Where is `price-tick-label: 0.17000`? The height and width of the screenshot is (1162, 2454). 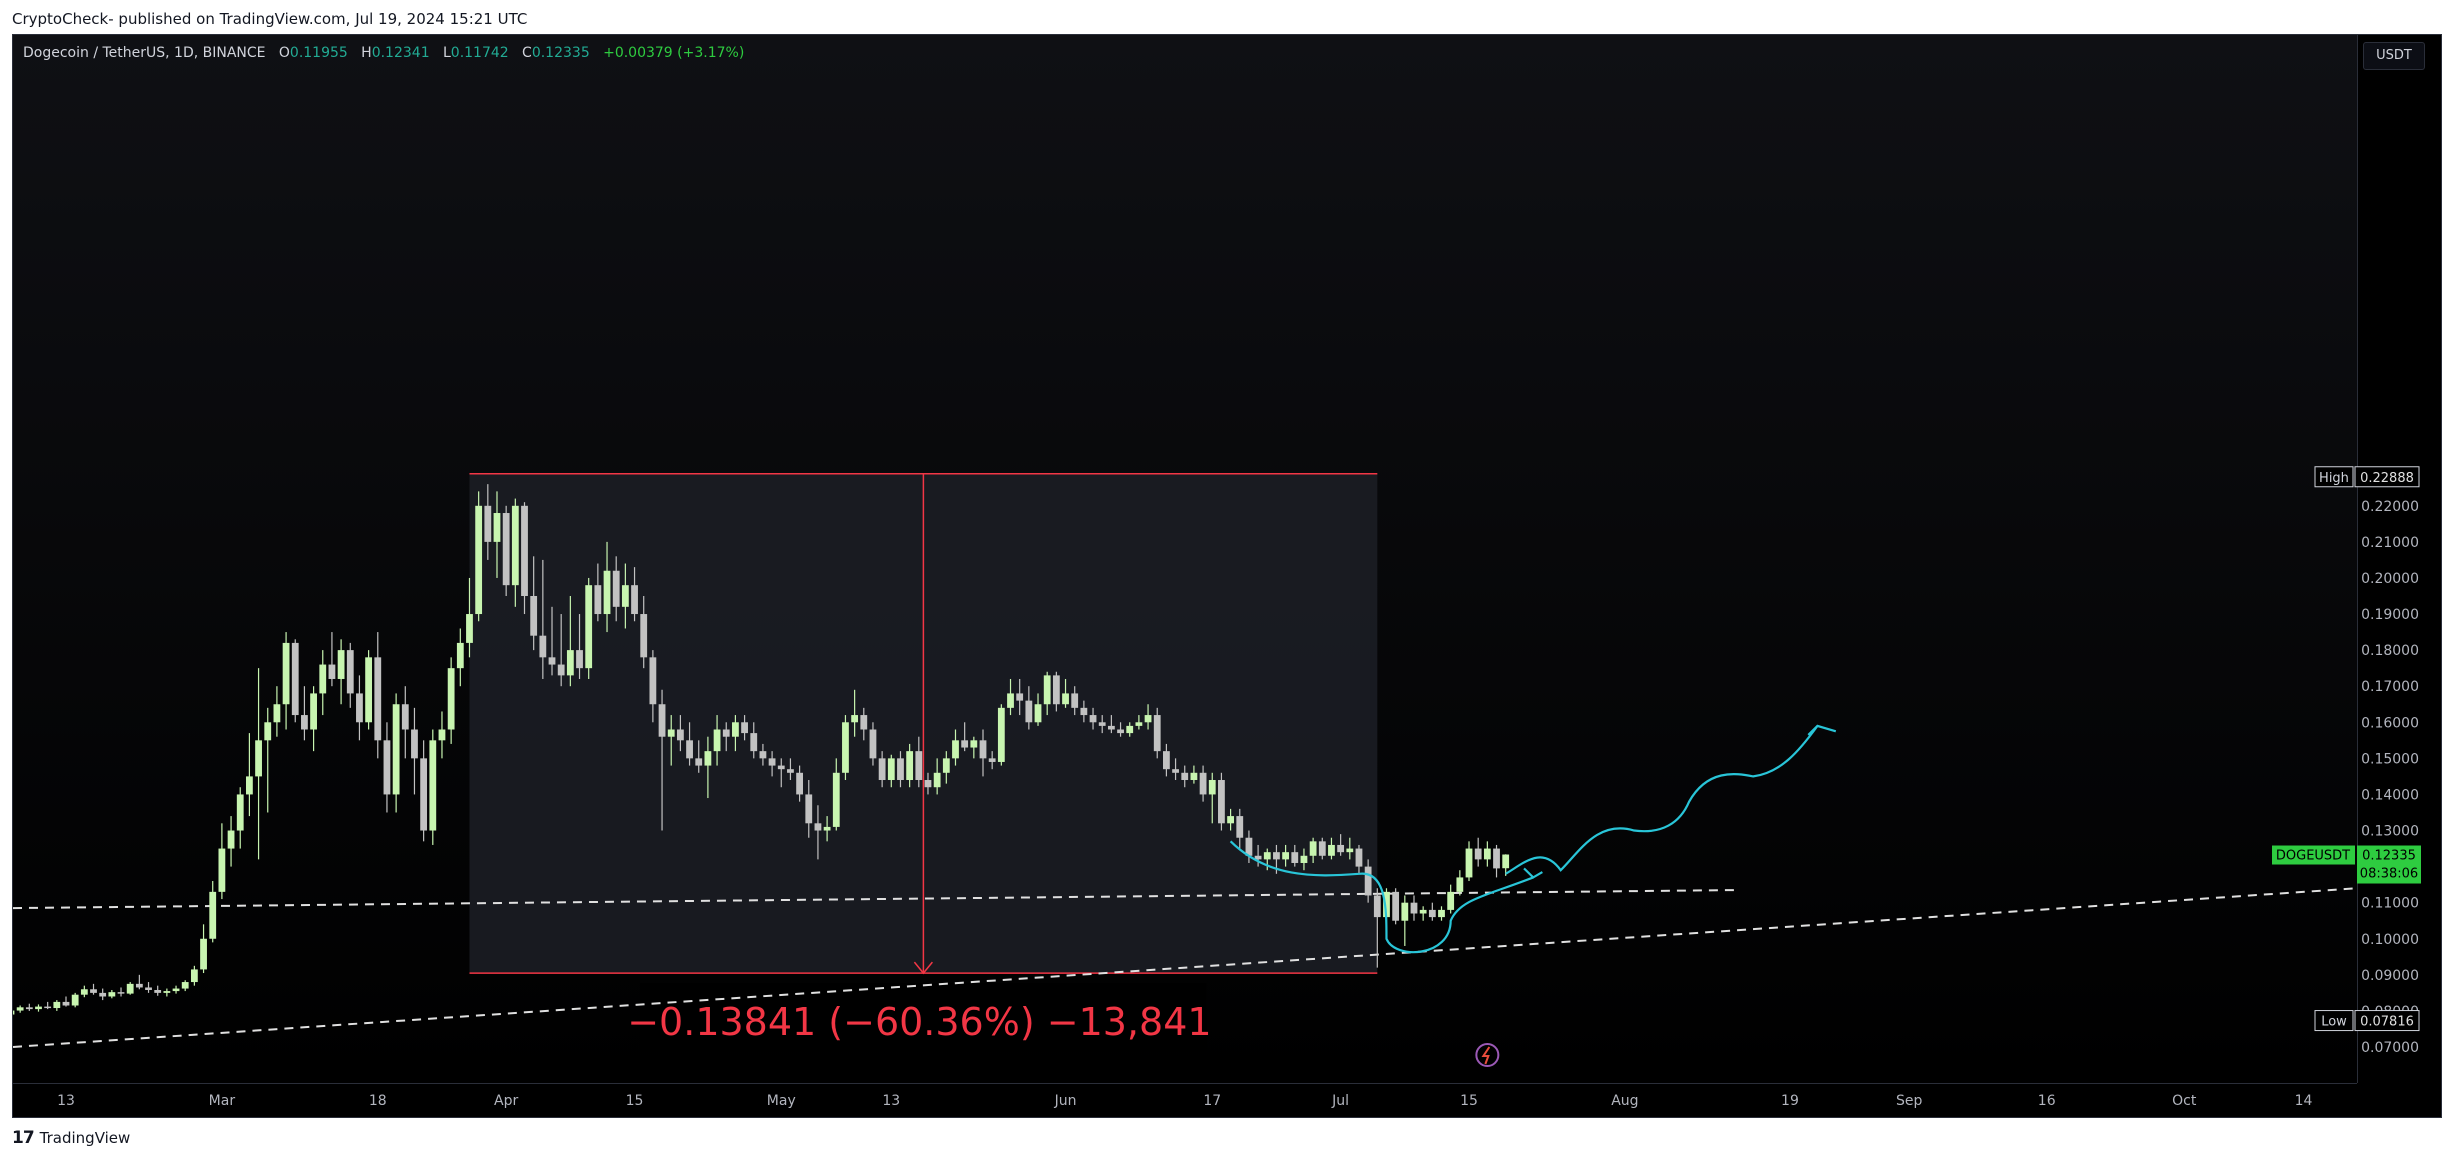 price-tick-label: 0.17000 is located at coordinates (2390, 687).